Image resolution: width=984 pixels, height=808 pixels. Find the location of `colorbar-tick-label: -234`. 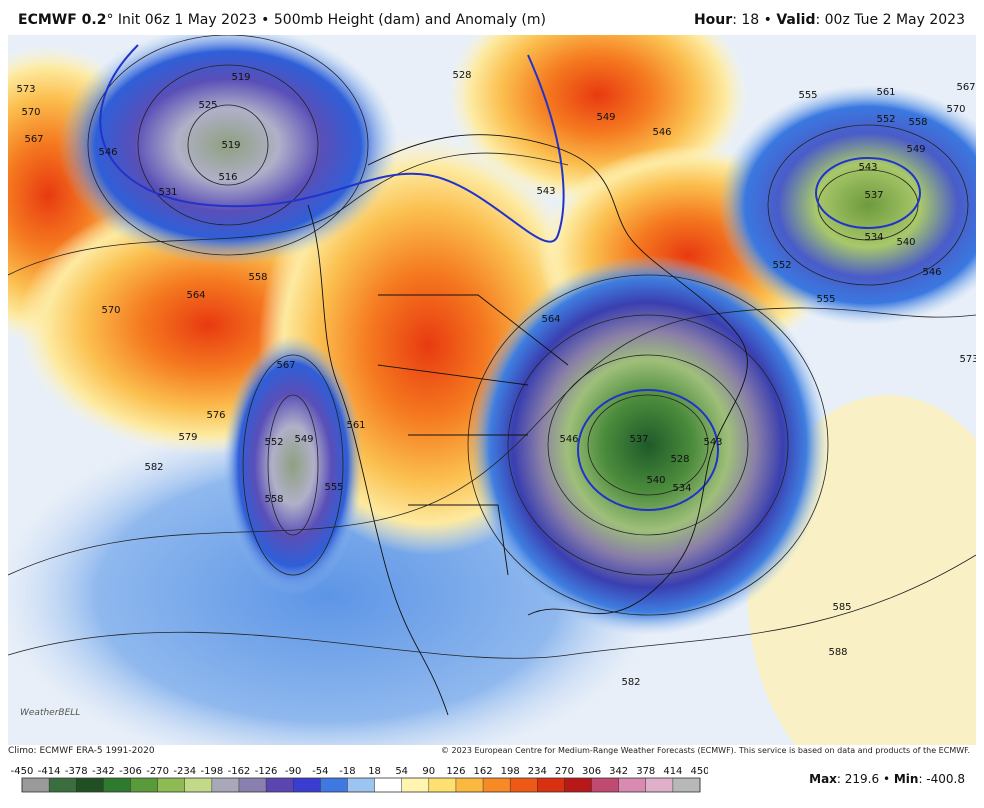

colorbar-tick-label: -234 is located at coordinates (184, 771).